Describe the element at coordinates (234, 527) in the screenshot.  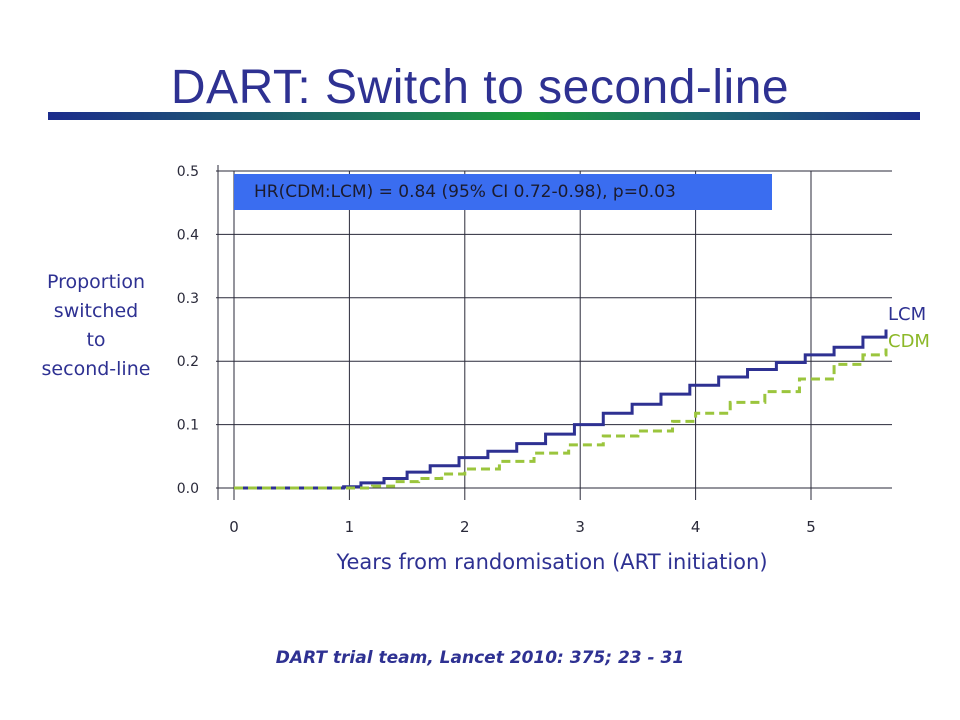
I see `x-tick-label: 0` at that location.